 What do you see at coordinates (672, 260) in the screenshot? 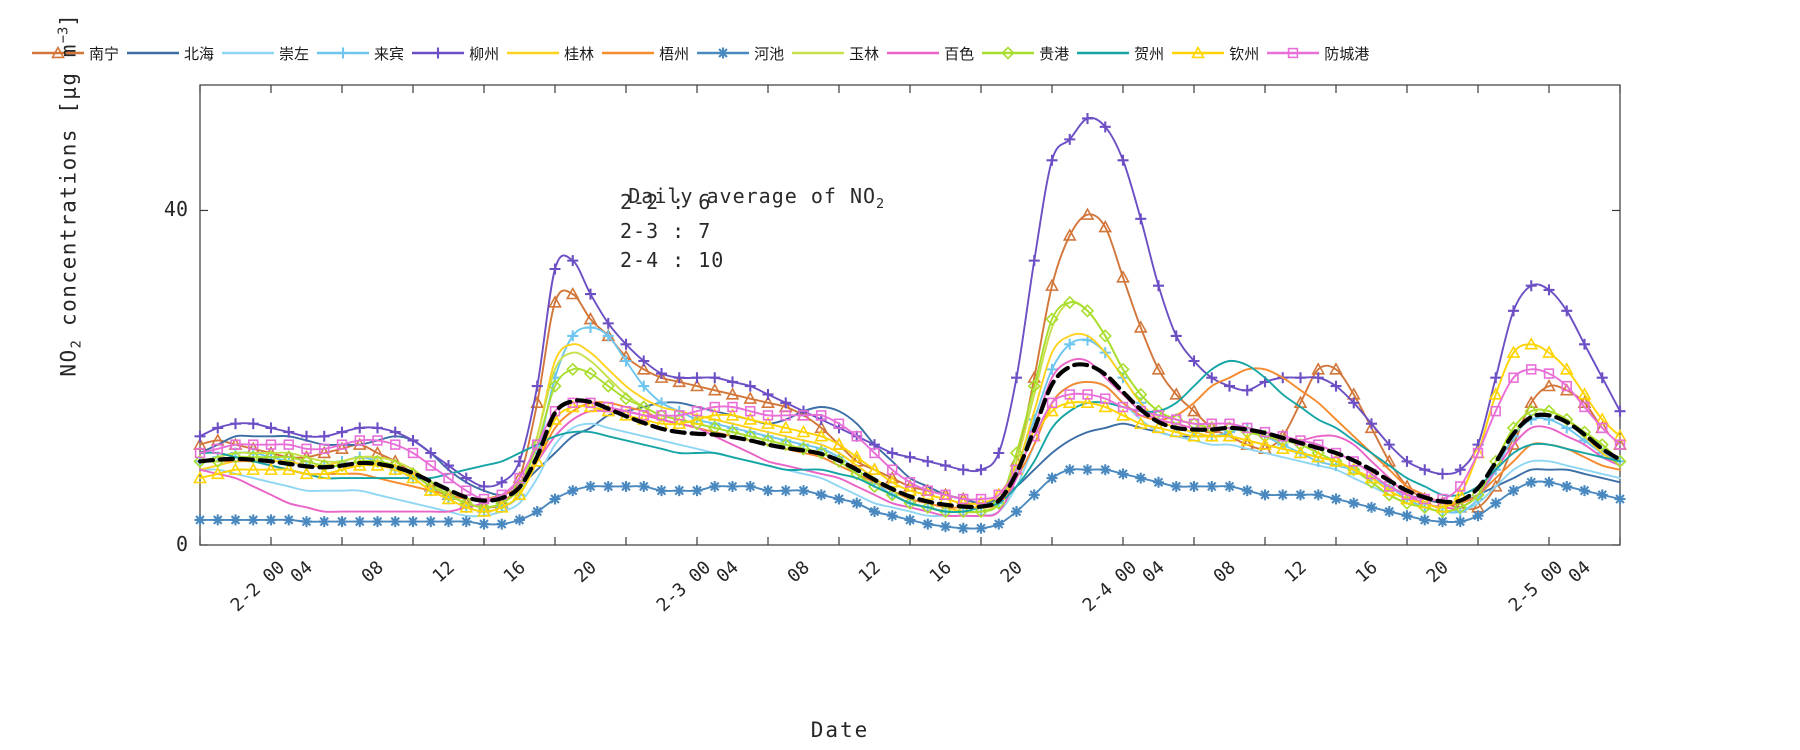
I see `annotation-line-2-4: 2-4 : 10` at bounding box center [672, 260].